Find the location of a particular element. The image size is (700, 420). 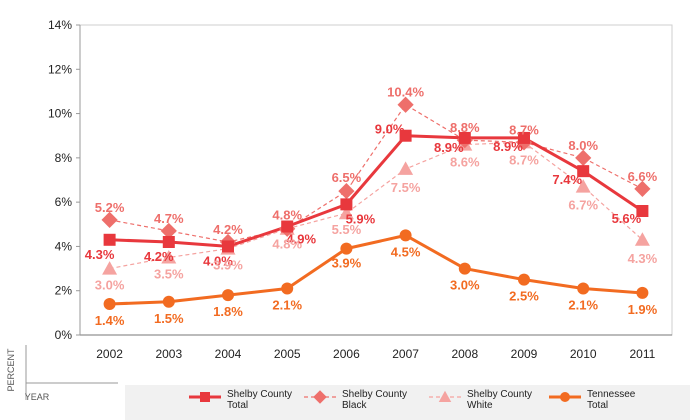

x-tick-label: 2010 is located at coordinates (583, 354).